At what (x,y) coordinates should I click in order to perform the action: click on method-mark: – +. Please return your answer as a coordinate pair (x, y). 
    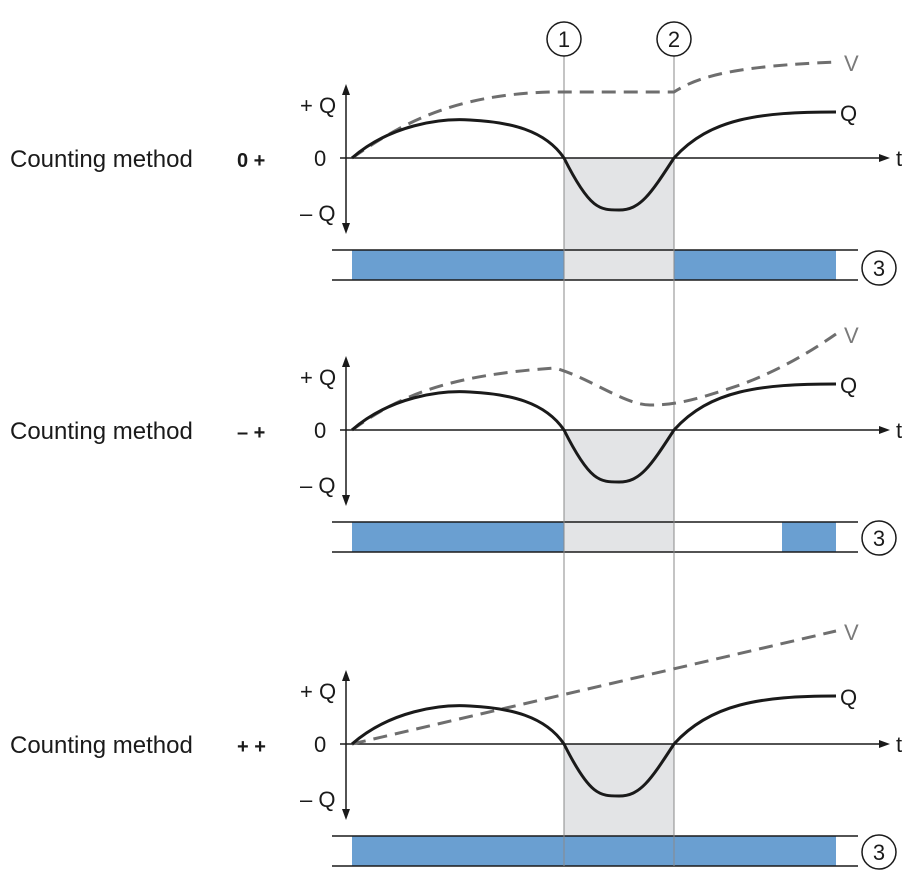
    Looking at the image, I should click on (251, 433).